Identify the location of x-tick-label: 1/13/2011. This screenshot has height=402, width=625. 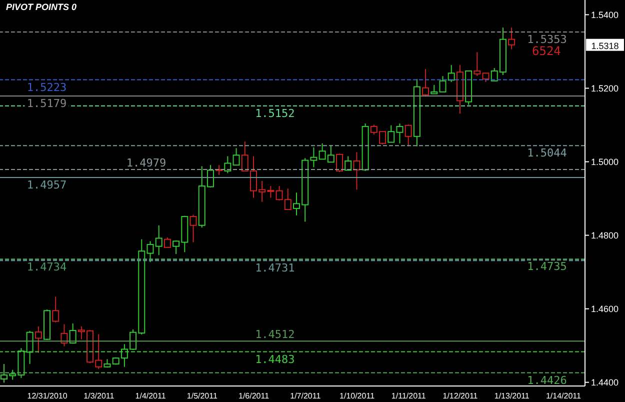
(512, 396).